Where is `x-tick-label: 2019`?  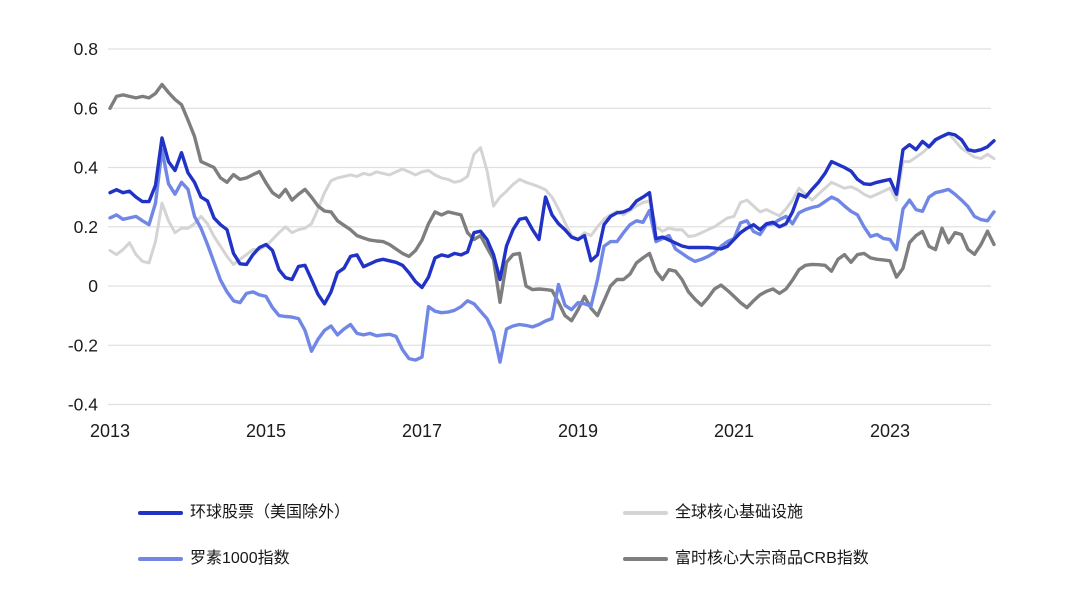 x-tick-label: 2019 is located at coordinates (578, 431).